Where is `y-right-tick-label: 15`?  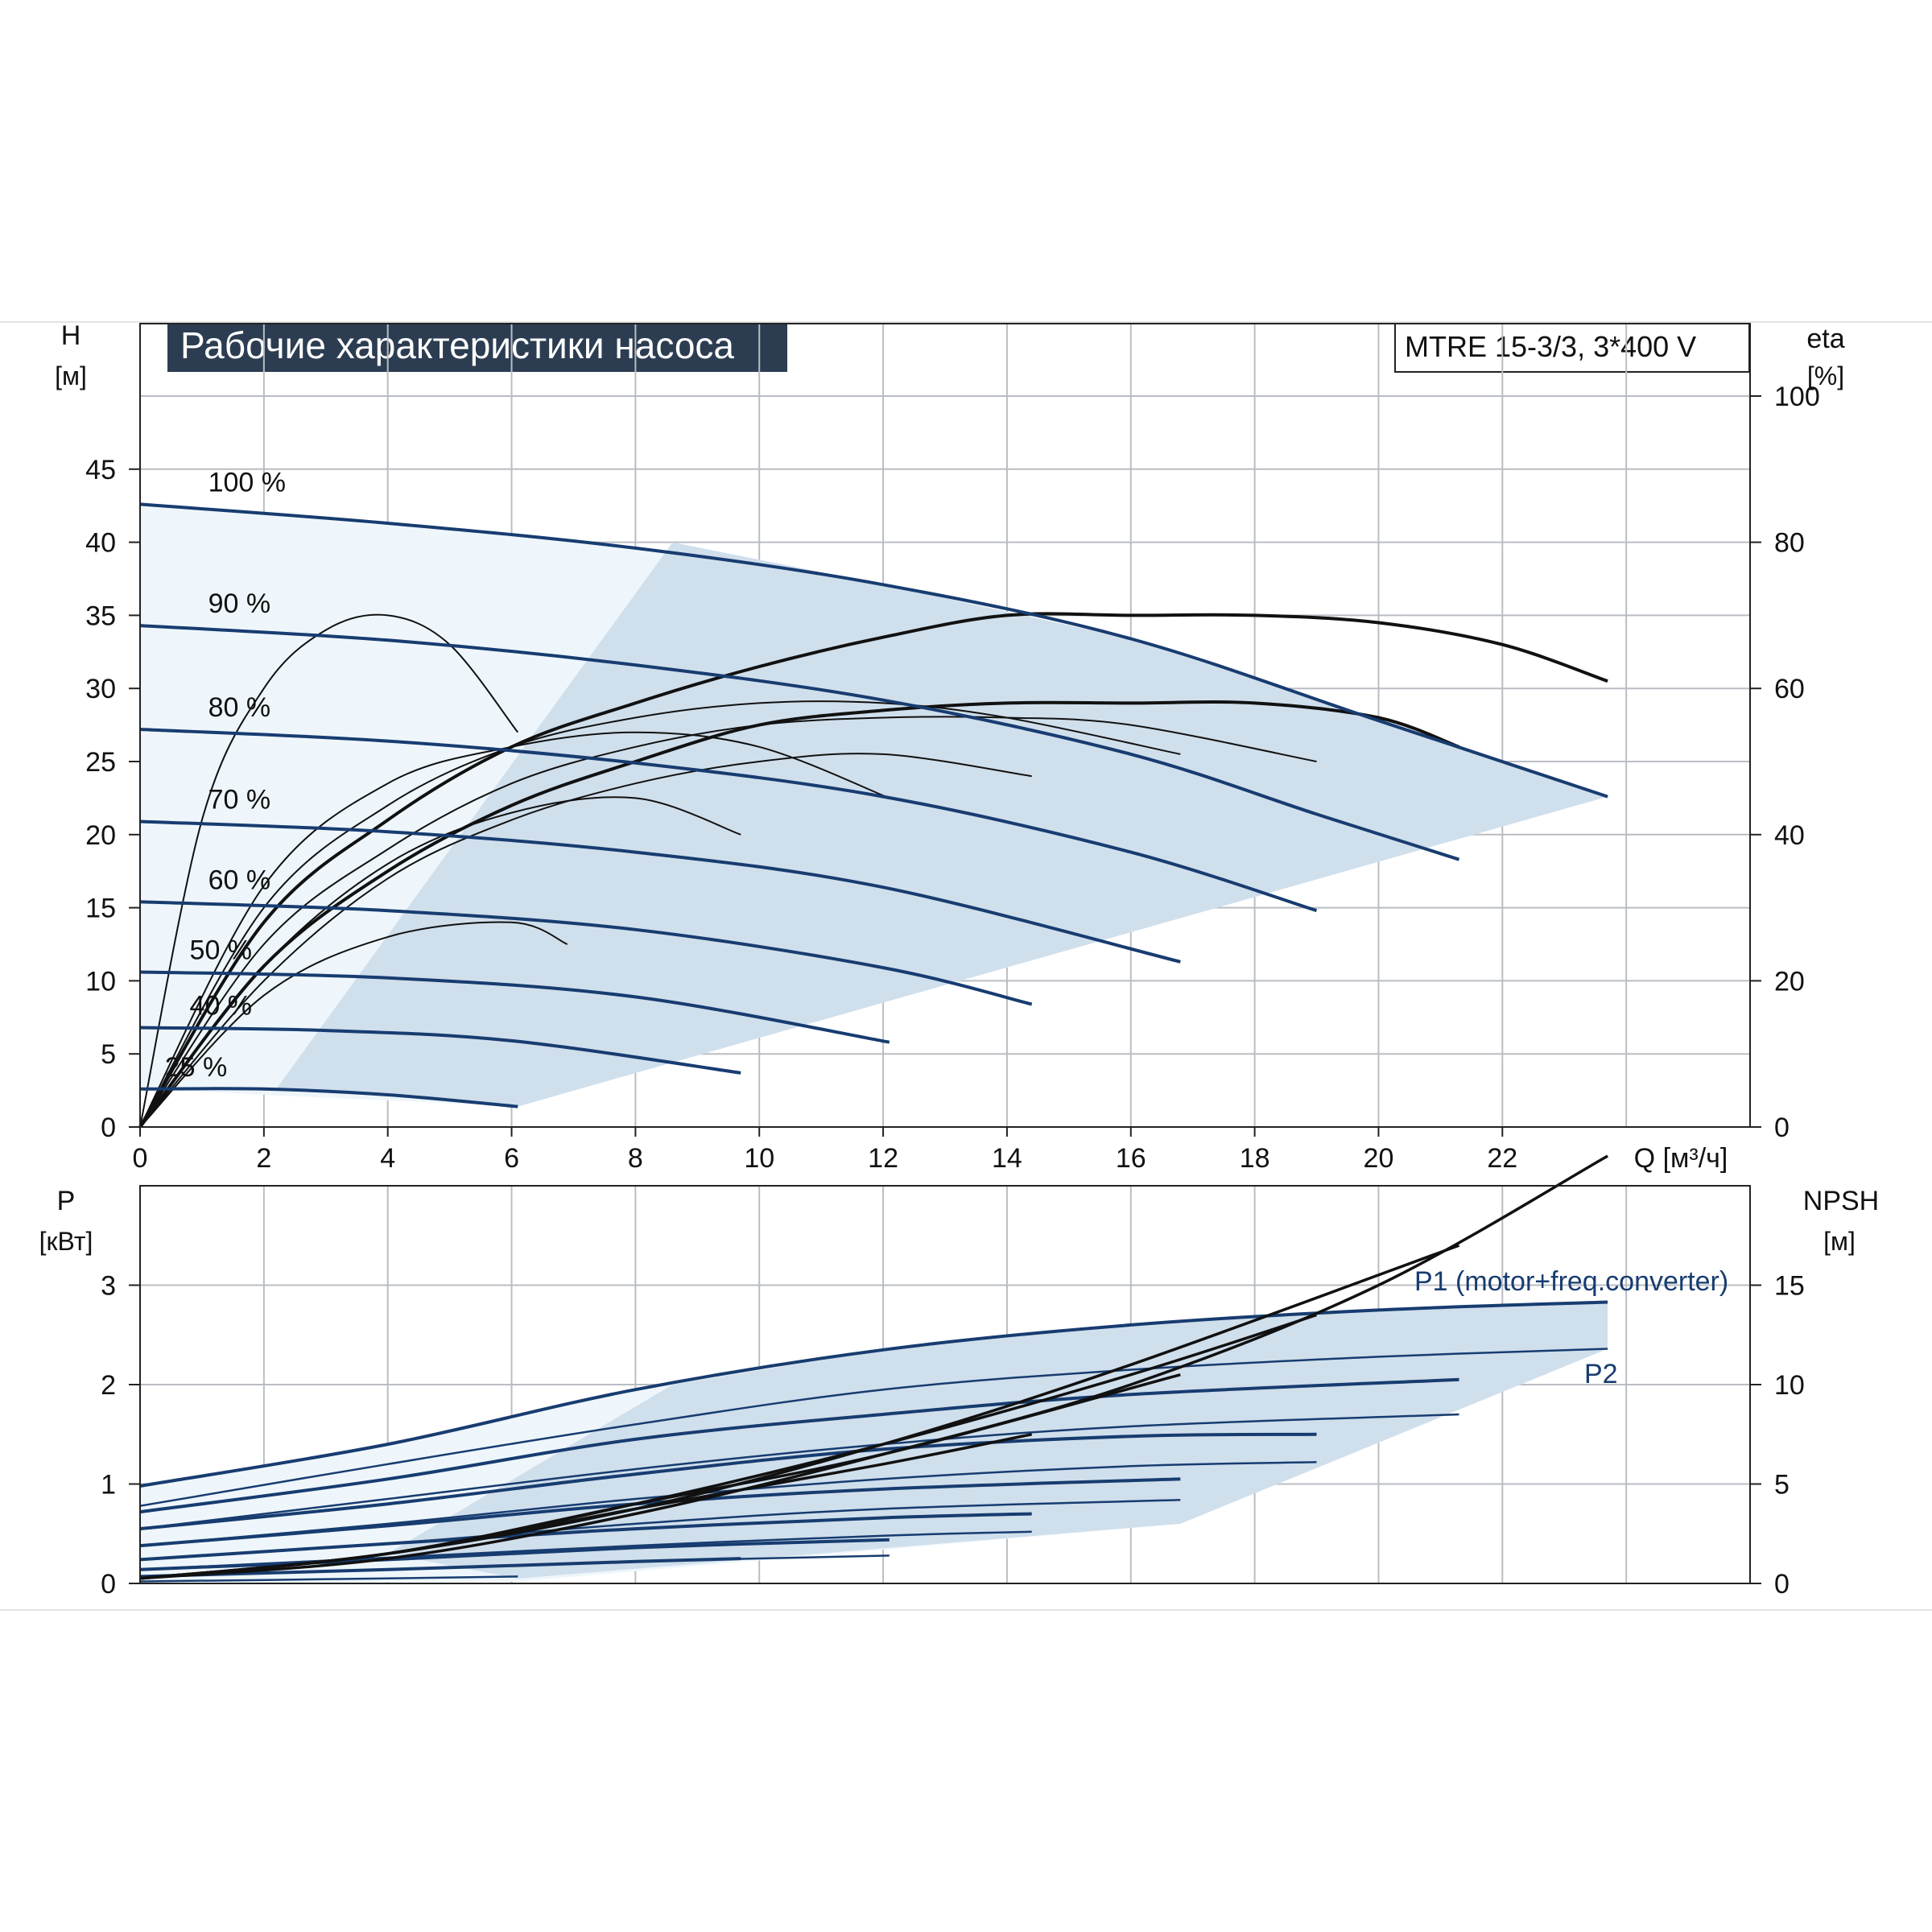 y-right-tick-label: 15 is located at coordinates (1789, 1286).